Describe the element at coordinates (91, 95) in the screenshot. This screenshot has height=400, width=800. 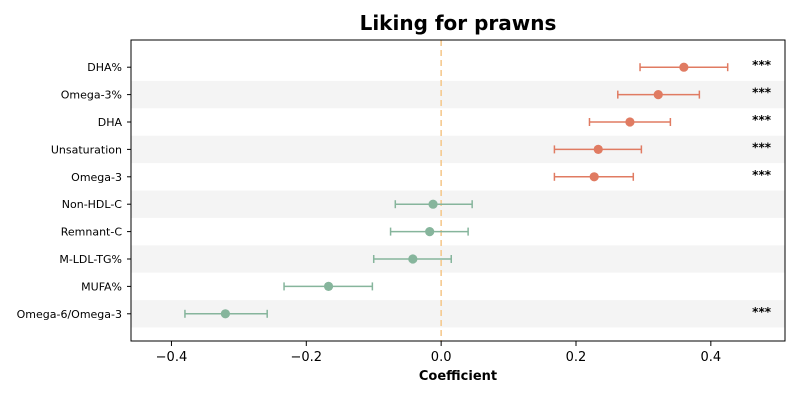
I see `y-tick-label: Omega-3%` at that location.